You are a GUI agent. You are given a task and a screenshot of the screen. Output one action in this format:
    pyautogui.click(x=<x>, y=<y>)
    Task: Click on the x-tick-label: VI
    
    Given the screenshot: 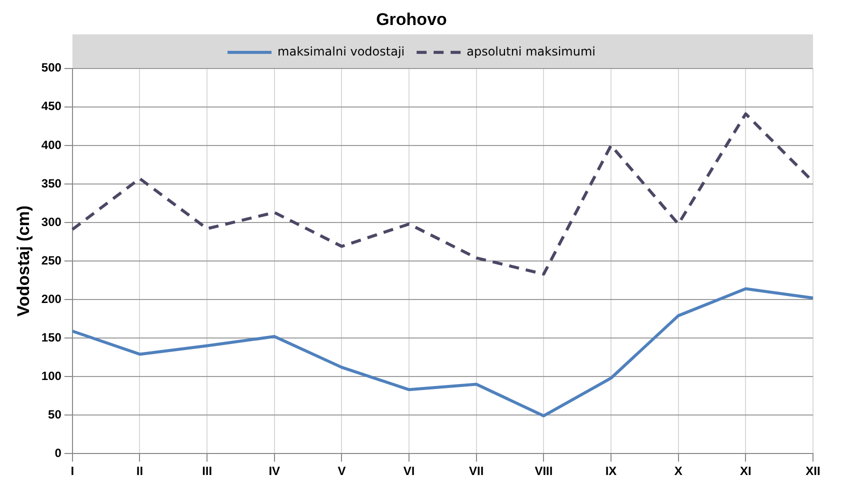 What is the action you would take?
    pyautogui.click(x=409, y=471)
    